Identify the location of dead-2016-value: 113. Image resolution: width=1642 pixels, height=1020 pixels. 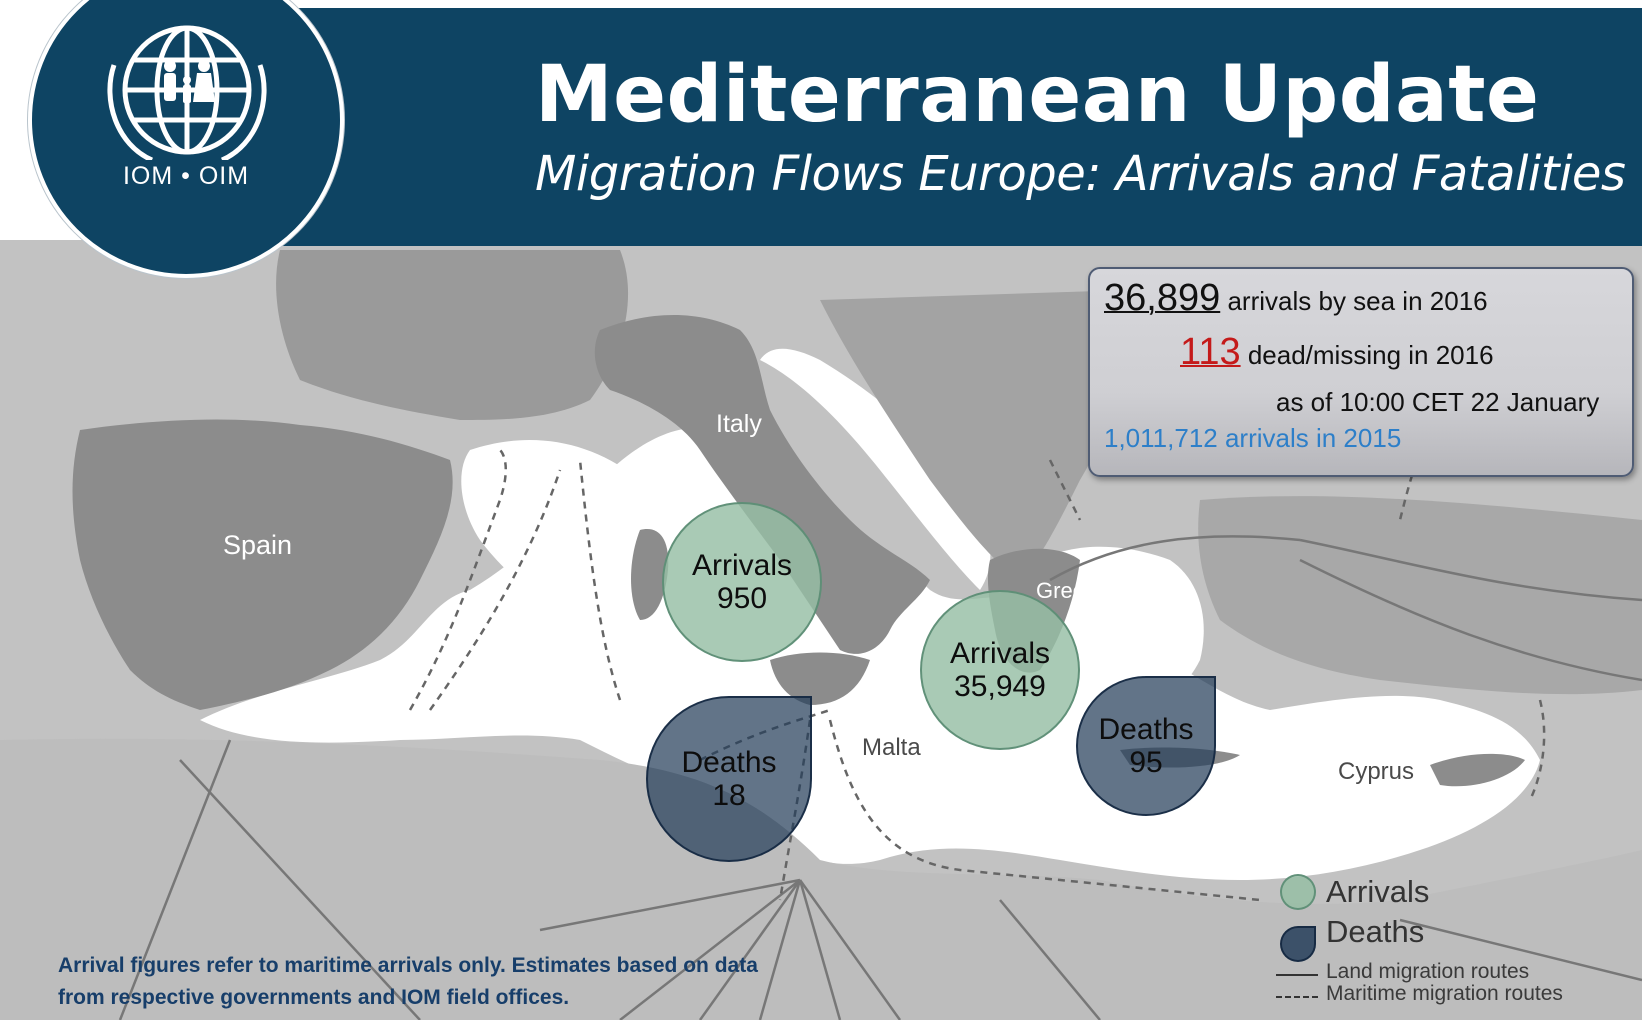
(1210, 352).